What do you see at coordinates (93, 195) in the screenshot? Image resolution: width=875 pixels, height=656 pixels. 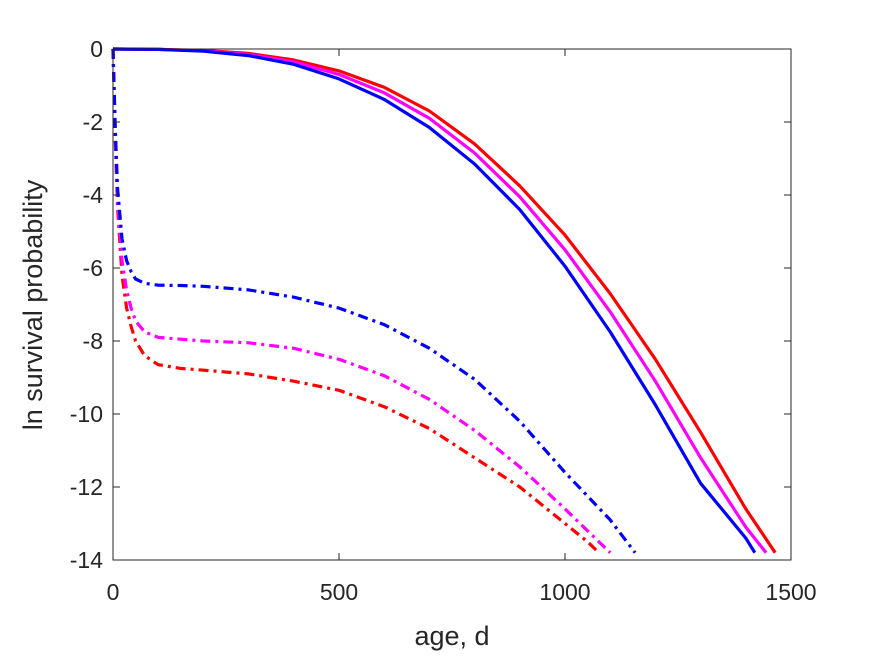 I see `y-tick-label: -4` at bounding box center [93, 195].